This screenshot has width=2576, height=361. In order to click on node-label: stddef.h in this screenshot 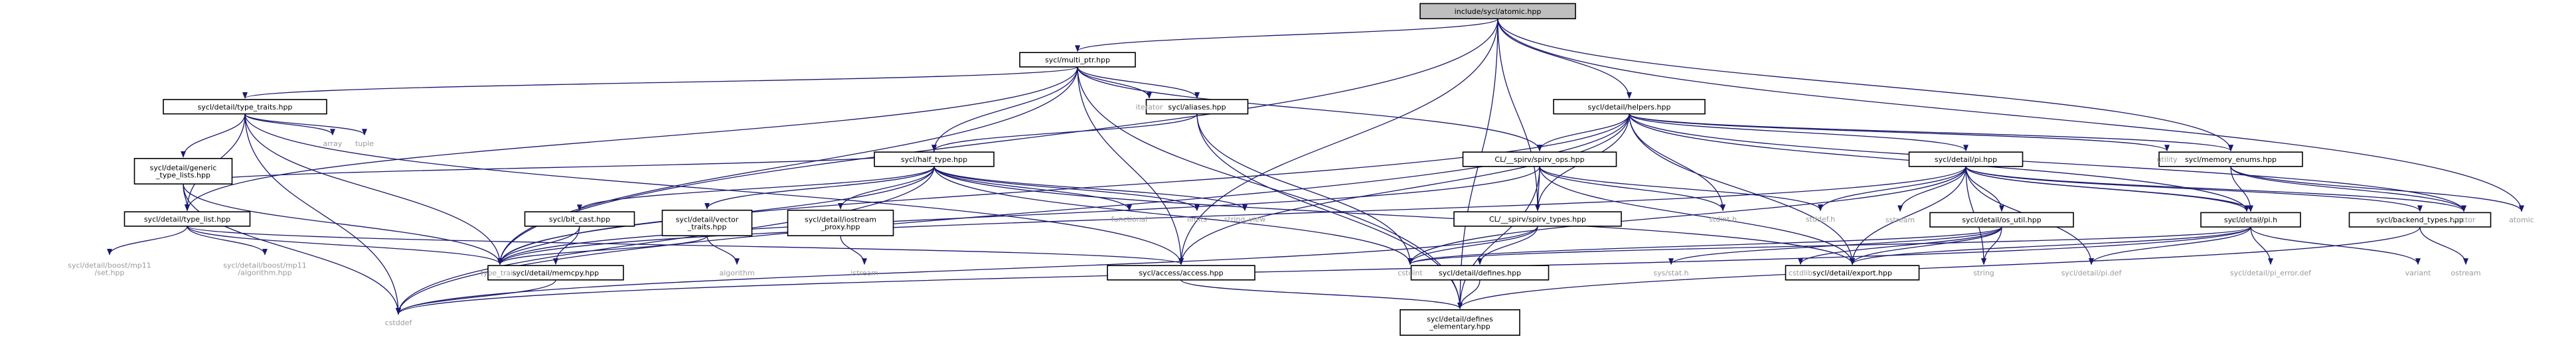, I will do `click(1820, 219)`.